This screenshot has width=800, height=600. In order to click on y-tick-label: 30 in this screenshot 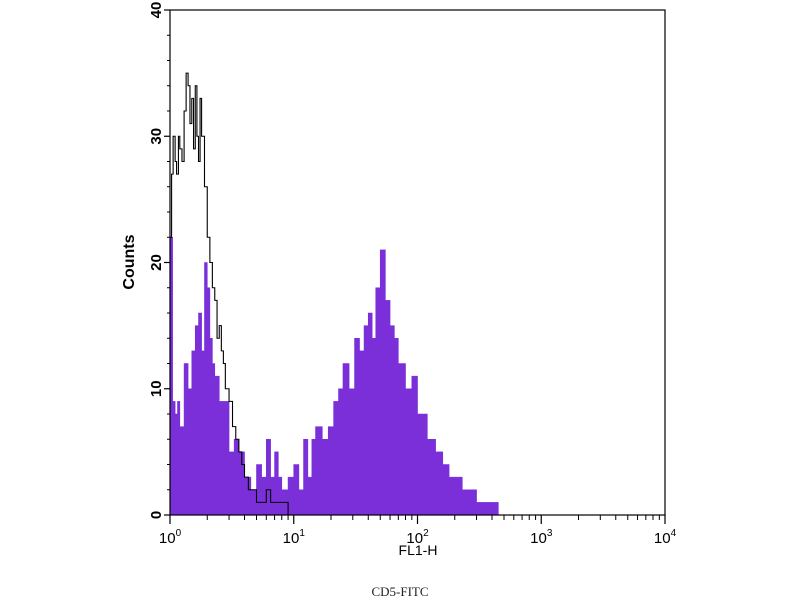, I will do `click(156, 136)`.